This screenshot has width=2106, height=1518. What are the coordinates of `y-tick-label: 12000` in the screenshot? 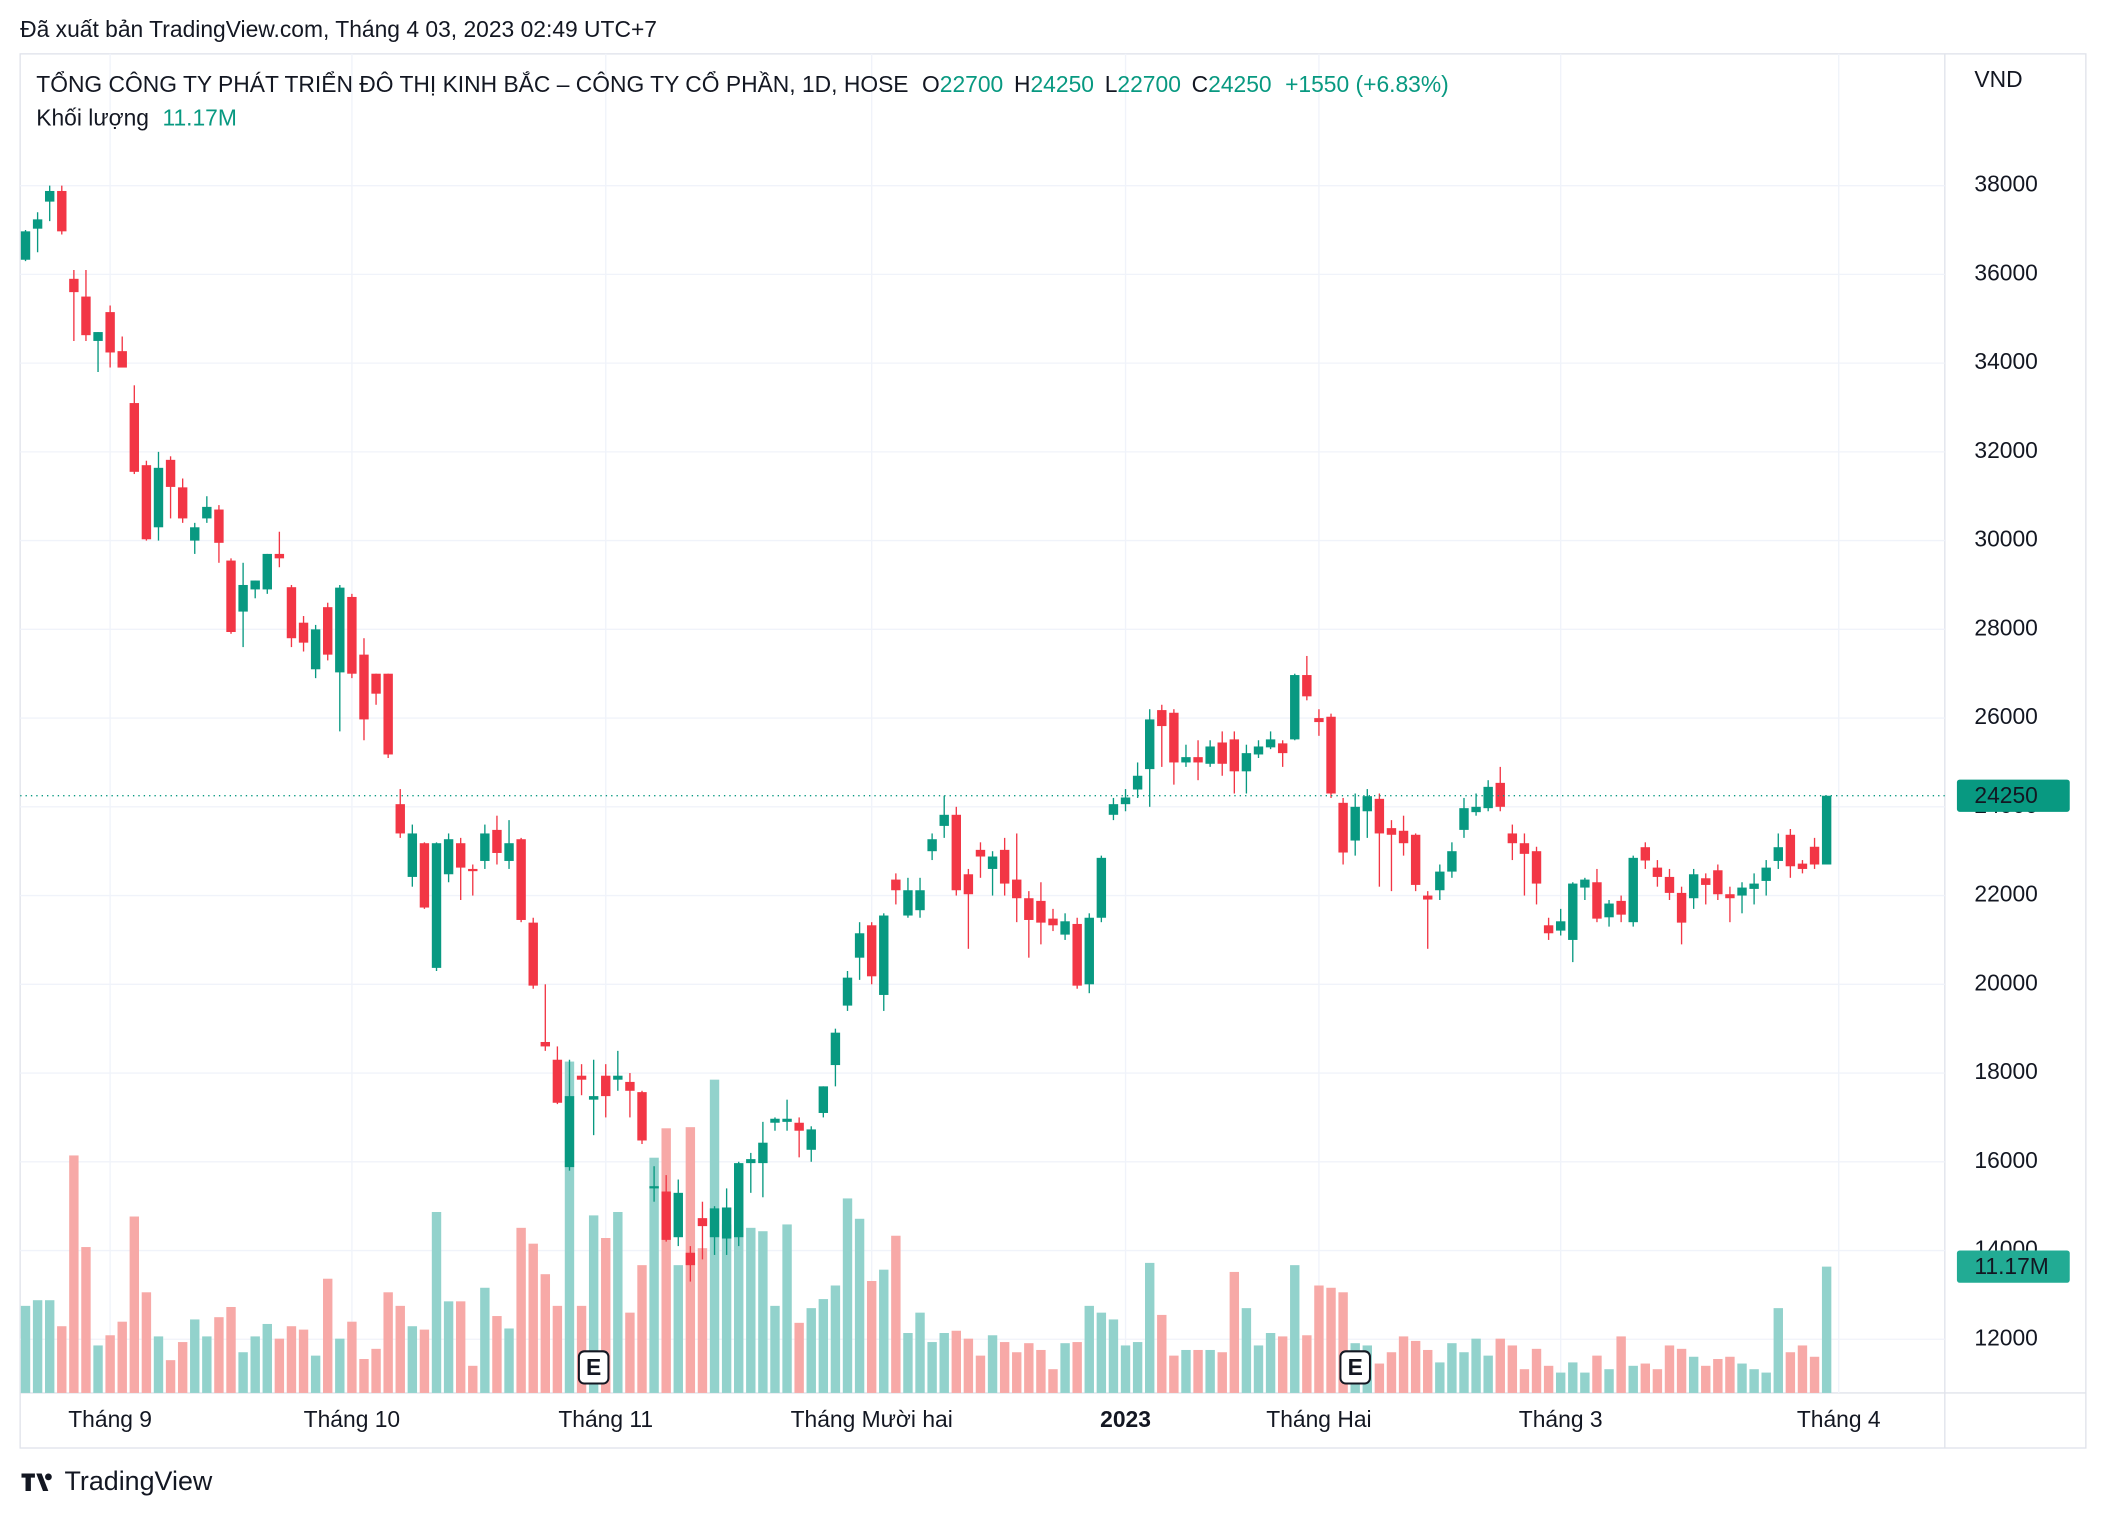 It's located at (2005, 1337).